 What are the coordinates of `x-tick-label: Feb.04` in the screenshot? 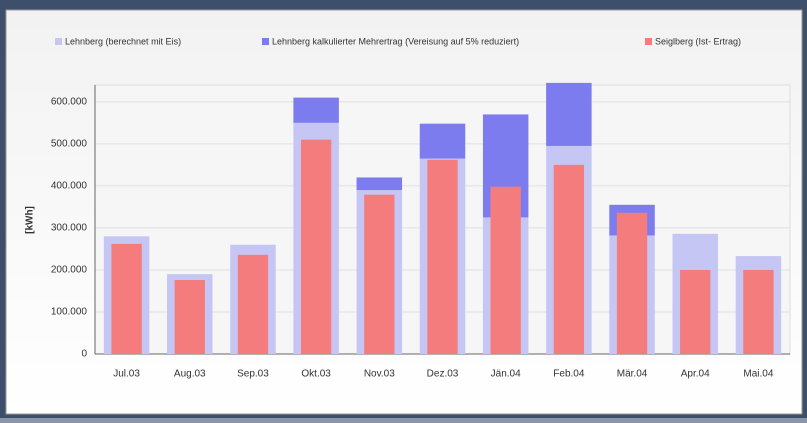 It's located at (569, 374).